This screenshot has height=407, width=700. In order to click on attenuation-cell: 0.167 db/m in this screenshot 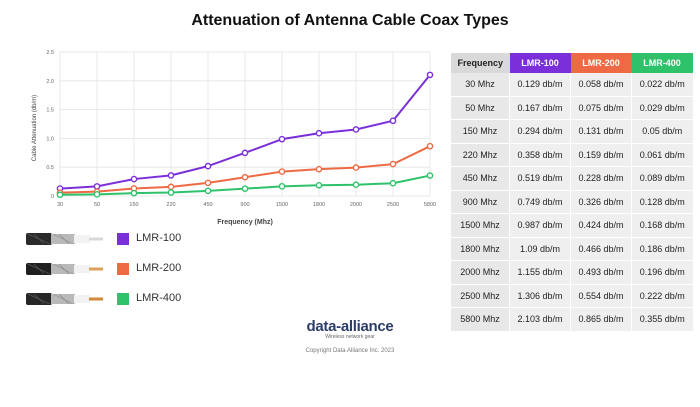, I will do `click(540, 108)`.